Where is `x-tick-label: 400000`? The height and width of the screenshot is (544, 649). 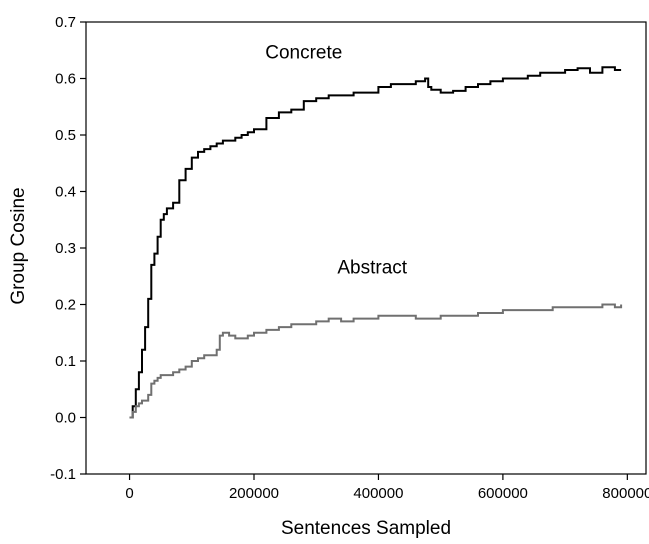
x-tick-label: 400000 is located at coordinates (378, 493).